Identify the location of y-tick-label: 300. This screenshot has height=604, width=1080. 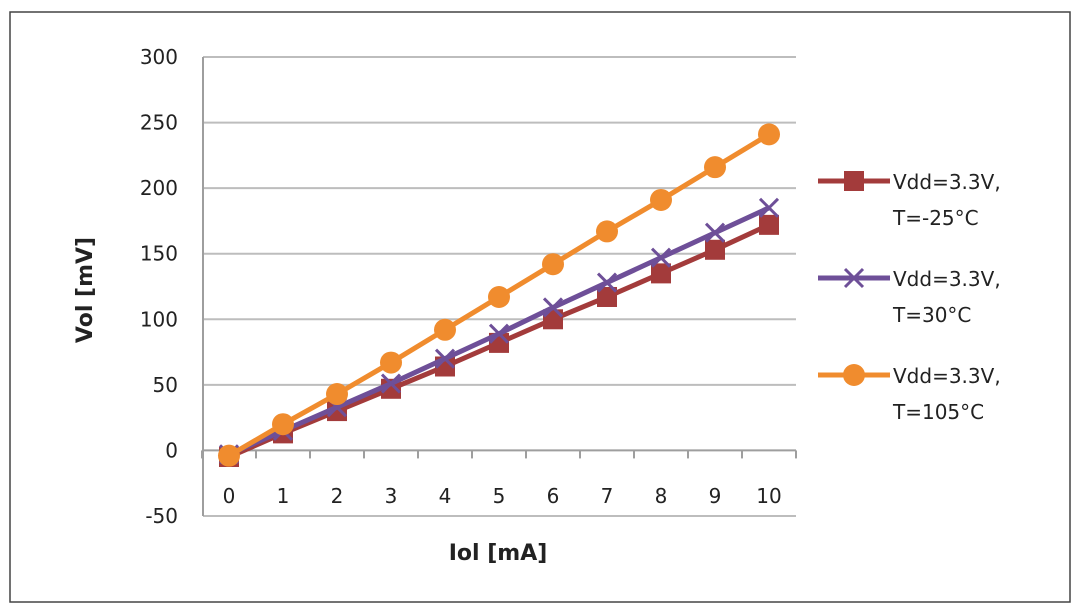
(159, 57).